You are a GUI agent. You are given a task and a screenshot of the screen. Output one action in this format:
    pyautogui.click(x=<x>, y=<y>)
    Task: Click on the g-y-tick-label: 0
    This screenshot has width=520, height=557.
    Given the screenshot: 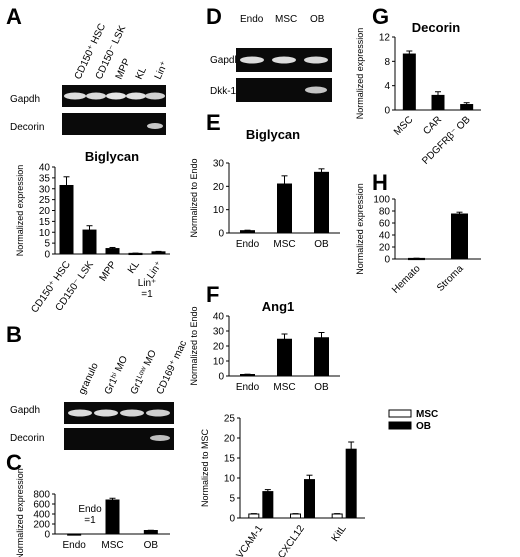 What is the action you would take?
    pyautogui.click(x=387, y=111)
    